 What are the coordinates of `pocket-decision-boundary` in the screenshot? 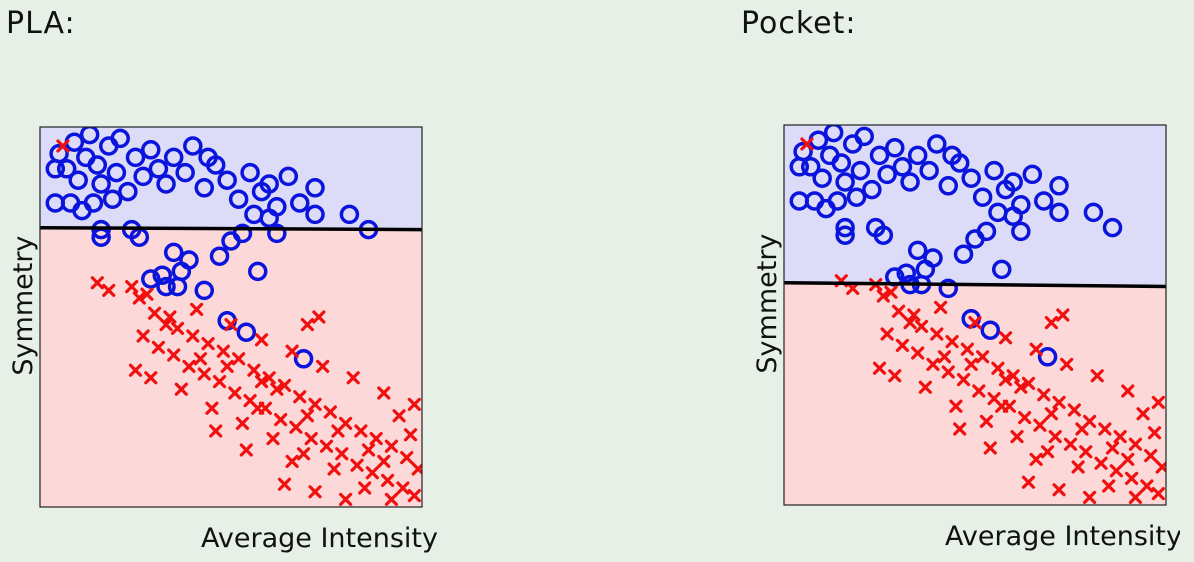 It's located at (975, 284).